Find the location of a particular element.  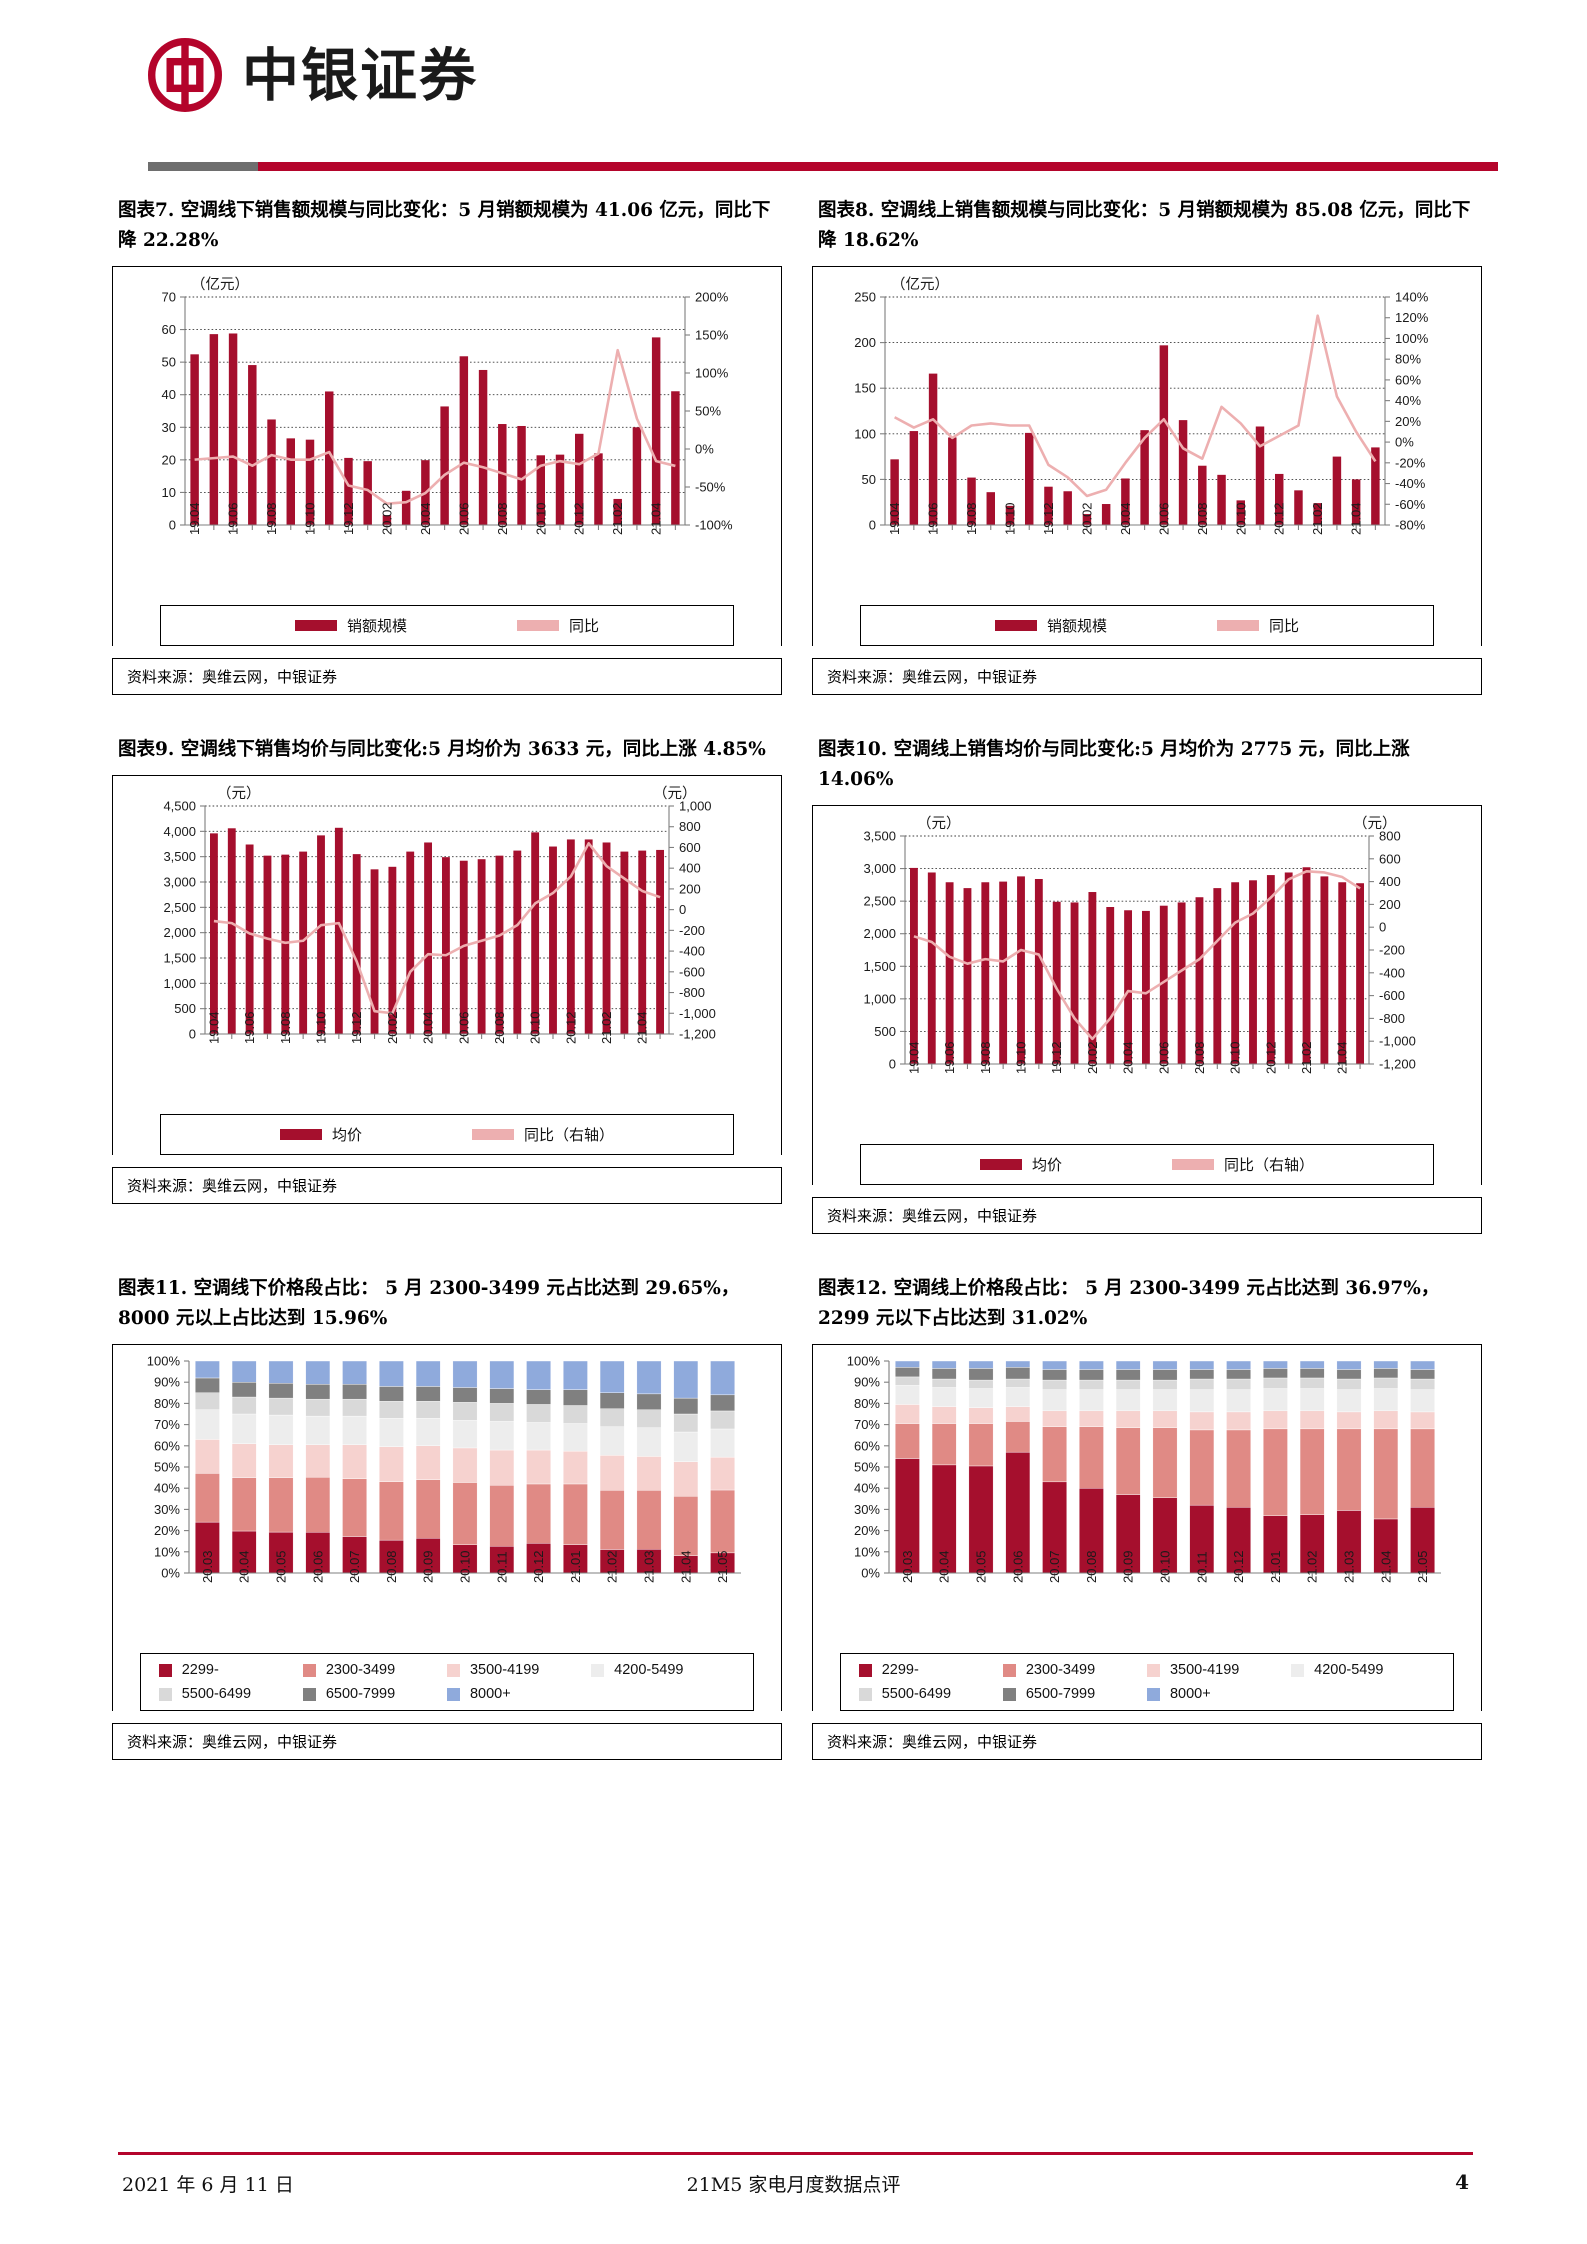

page-header: 中银证券 is located at coordinates (793, 85).